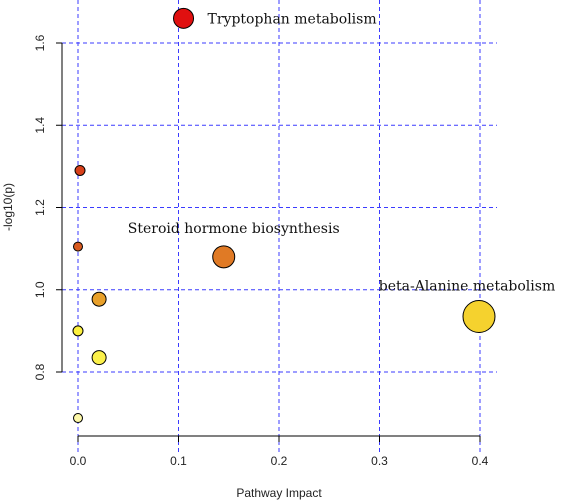 This screenshot has height=503, width=568. Describe the element at coordinates (40, 207) in the screenshot. I see `y-tick-label: 1.2` at that location.